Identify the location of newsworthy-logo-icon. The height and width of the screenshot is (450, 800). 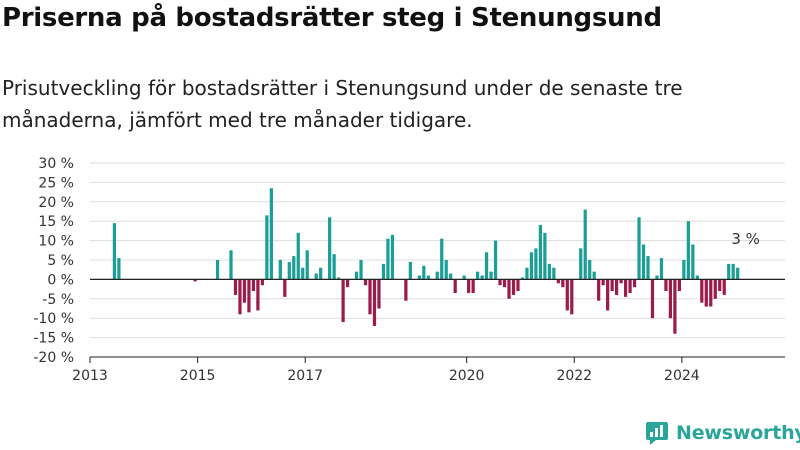
(657, 433).